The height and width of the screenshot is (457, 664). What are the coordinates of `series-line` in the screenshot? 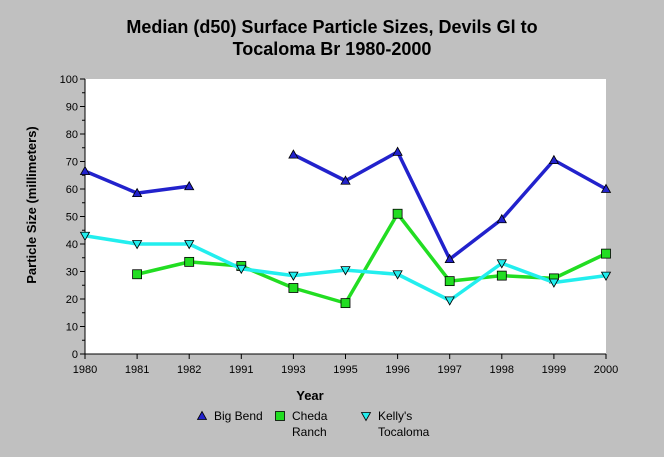 It's located at (371, 258).